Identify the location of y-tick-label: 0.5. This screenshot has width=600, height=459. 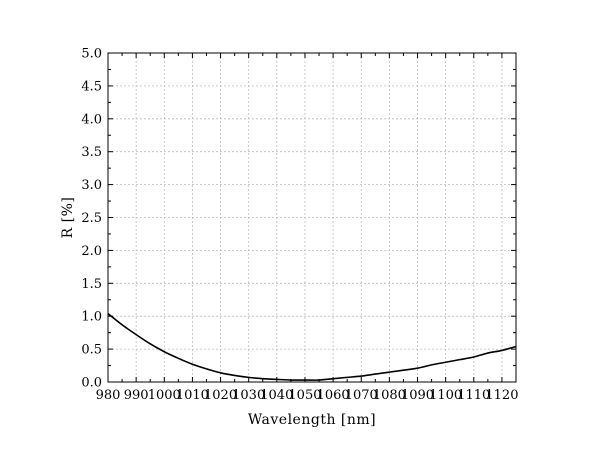
(91, 350).